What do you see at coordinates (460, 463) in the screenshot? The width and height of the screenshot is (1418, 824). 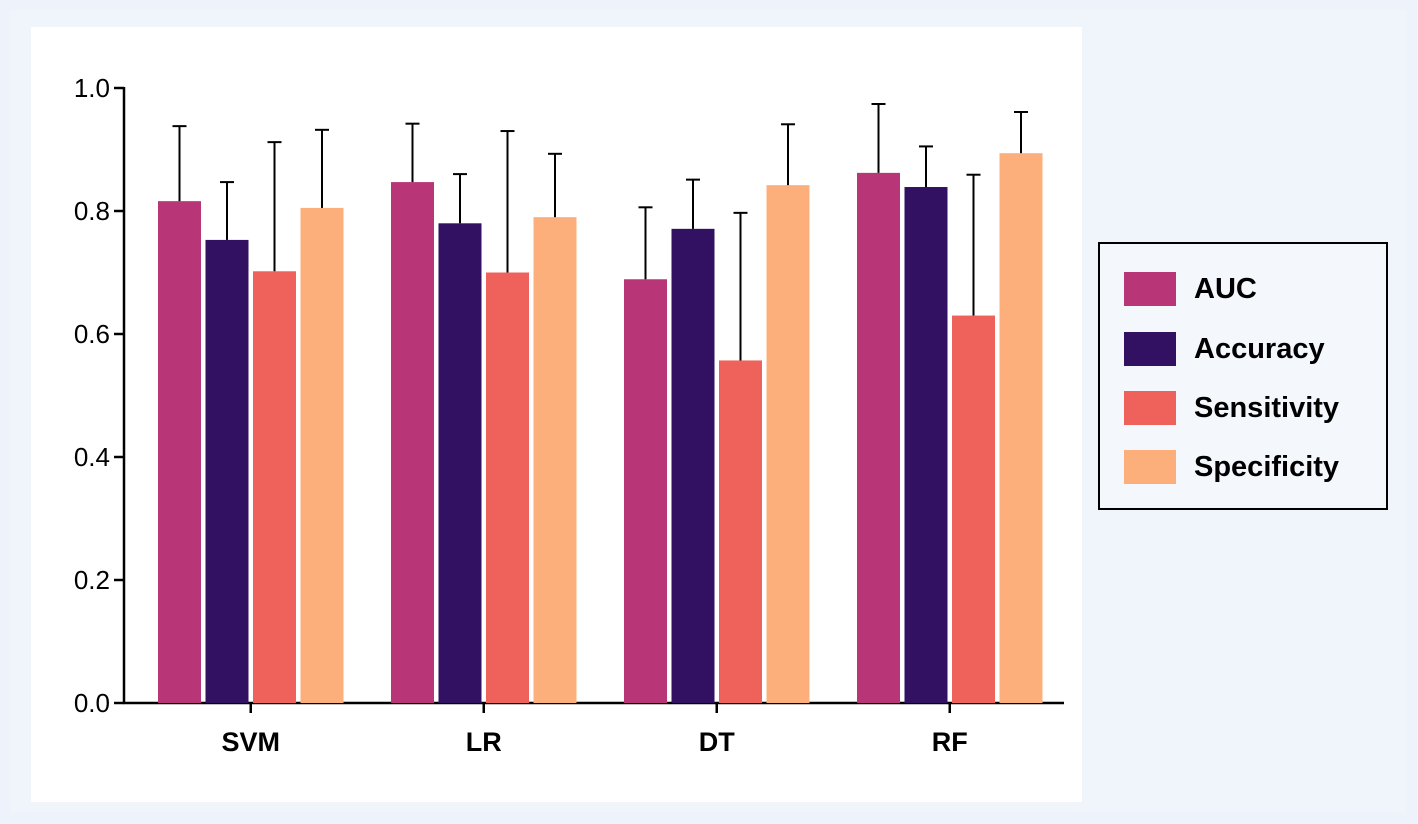 I see `bar-lr-accuracy` at bounding box center [460, 463].